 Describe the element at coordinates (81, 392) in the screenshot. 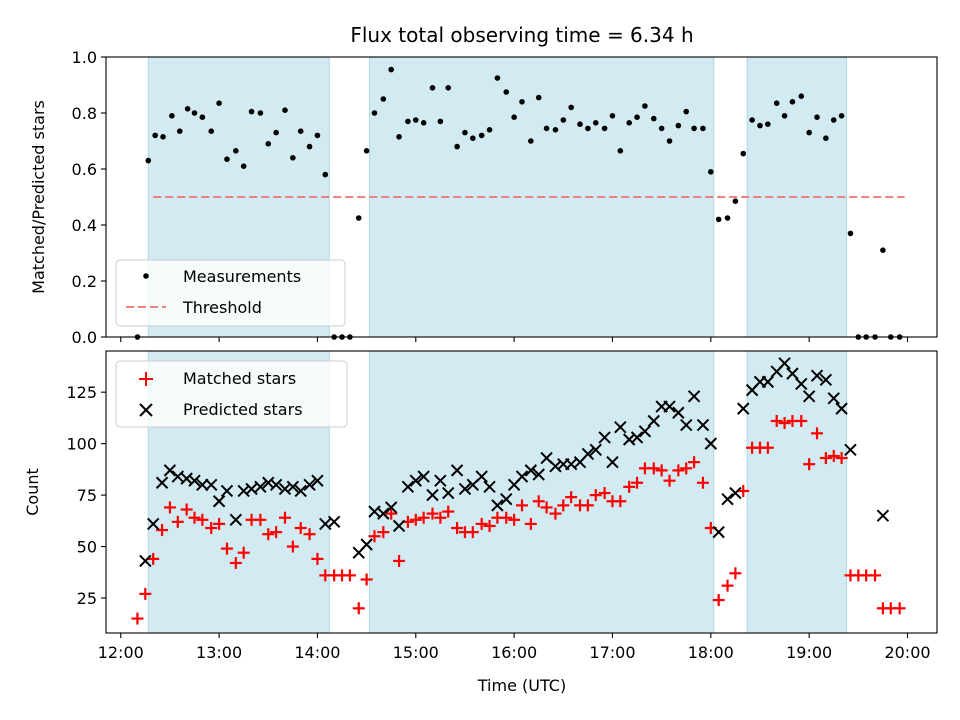

I see `bottom-y-tick-label: 125` at that location.